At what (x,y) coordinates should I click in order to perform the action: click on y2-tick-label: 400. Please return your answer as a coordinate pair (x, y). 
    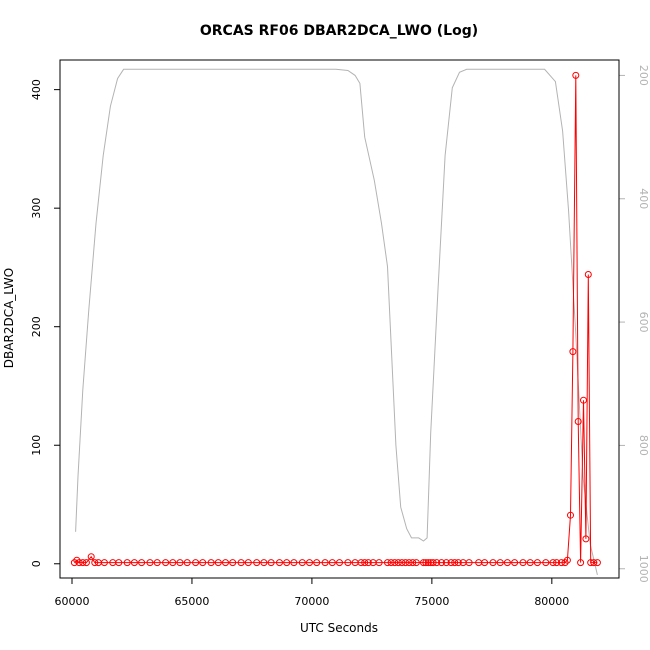
    Looking at the image, I should click on (643, 198).